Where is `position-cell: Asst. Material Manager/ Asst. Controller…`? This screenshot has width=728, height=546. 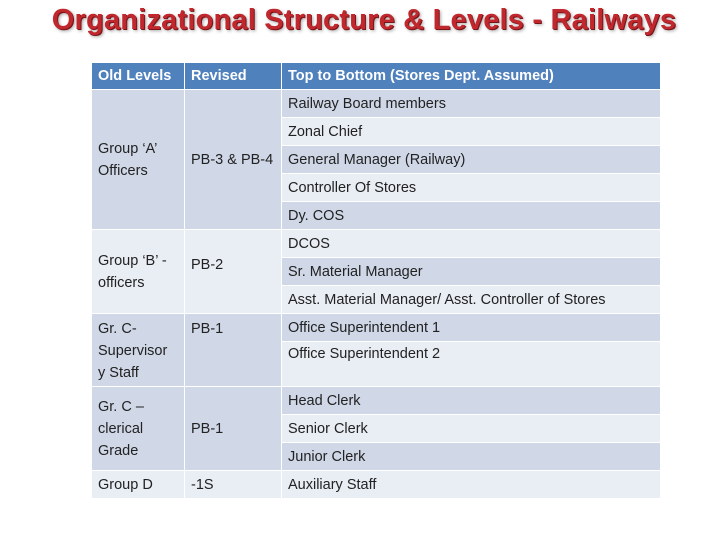
position-cell: Asst. Material Manager/ Asst. Controller… is located at coordinates (471, 299).